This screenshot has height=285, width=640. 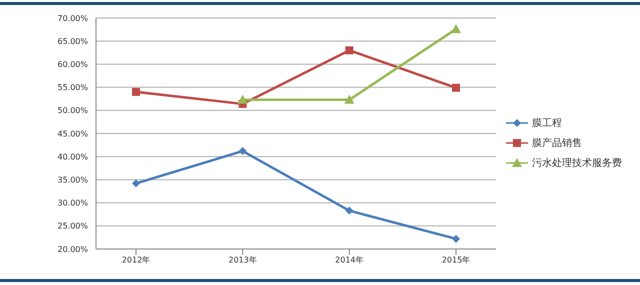 What do you see at coordinates (72, 180) in the screenshot?
I see `y-tick-label: 35.00%` at bounding box center [72, 180].